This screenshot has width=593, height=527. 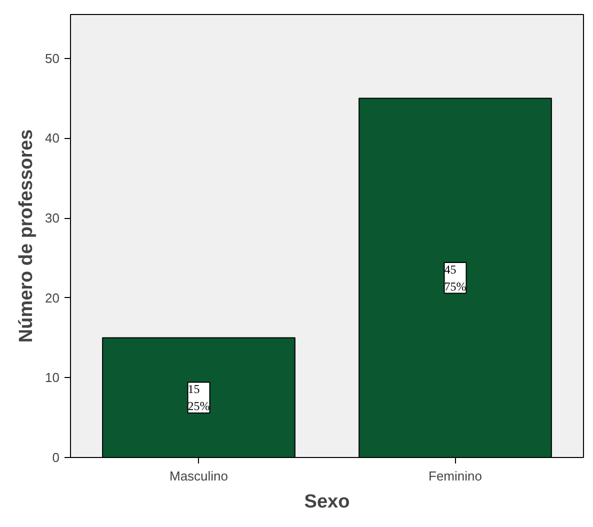 What do you see at coordinates (52, 218) in the screenshot?
I see `y-tick-label: 30` at bounding box center [52, 218].